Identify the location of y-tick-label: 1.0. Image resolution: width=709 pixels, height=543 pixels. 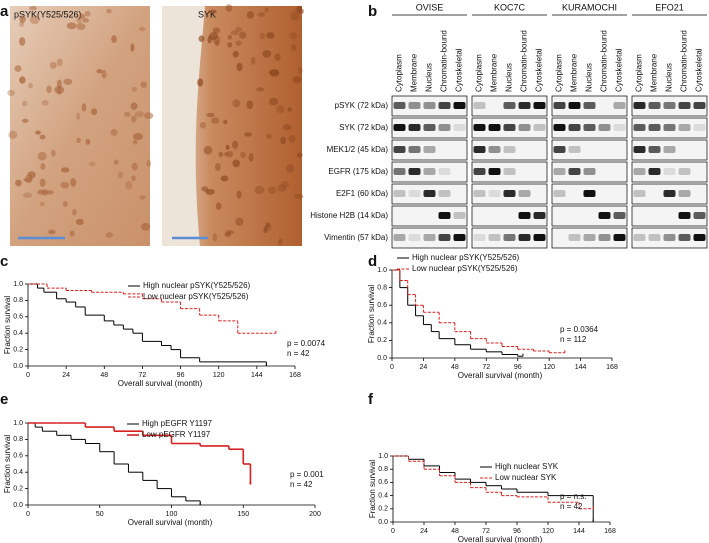
(382, 270).